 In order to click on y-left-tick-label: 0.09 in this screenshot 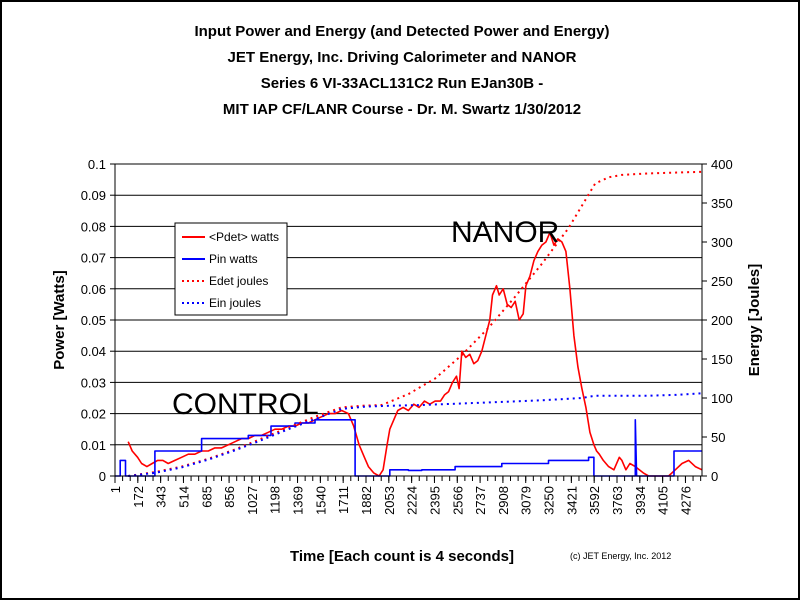, I will do `click(93, 195)`.